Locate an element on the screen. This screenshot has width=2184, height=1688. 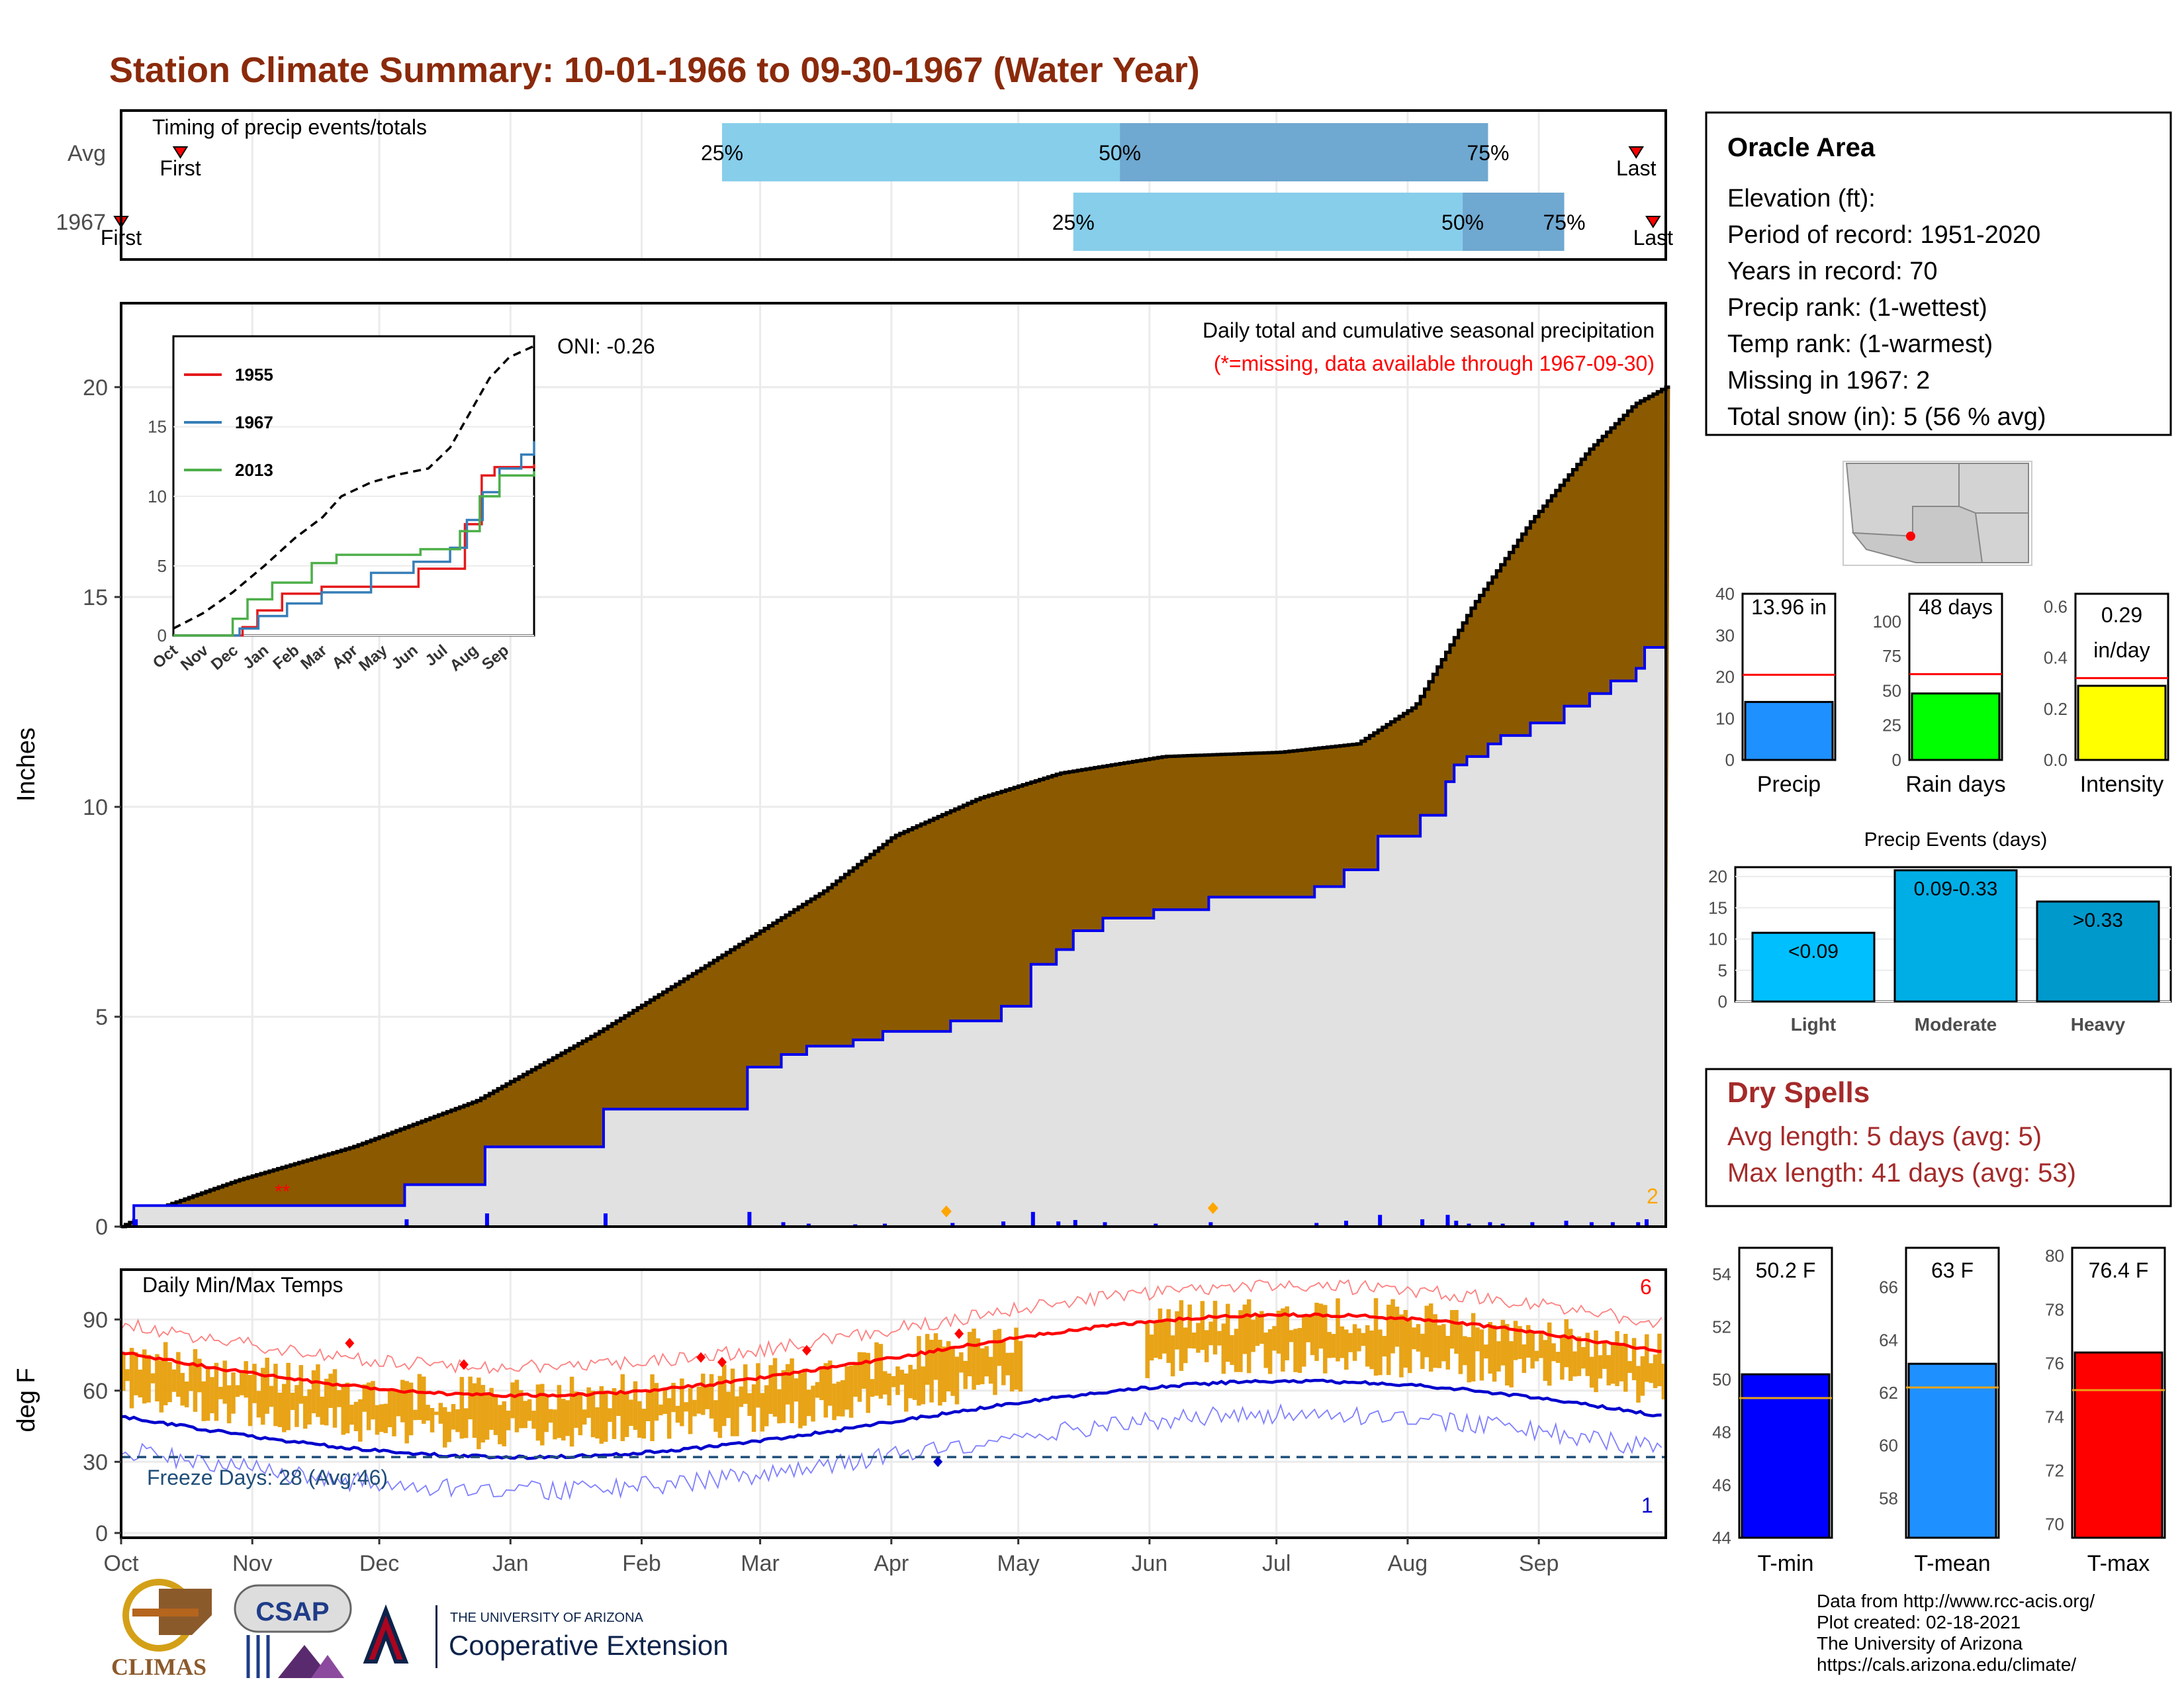
precip-ytick-label: 15 is located at coordinates (95, 597).